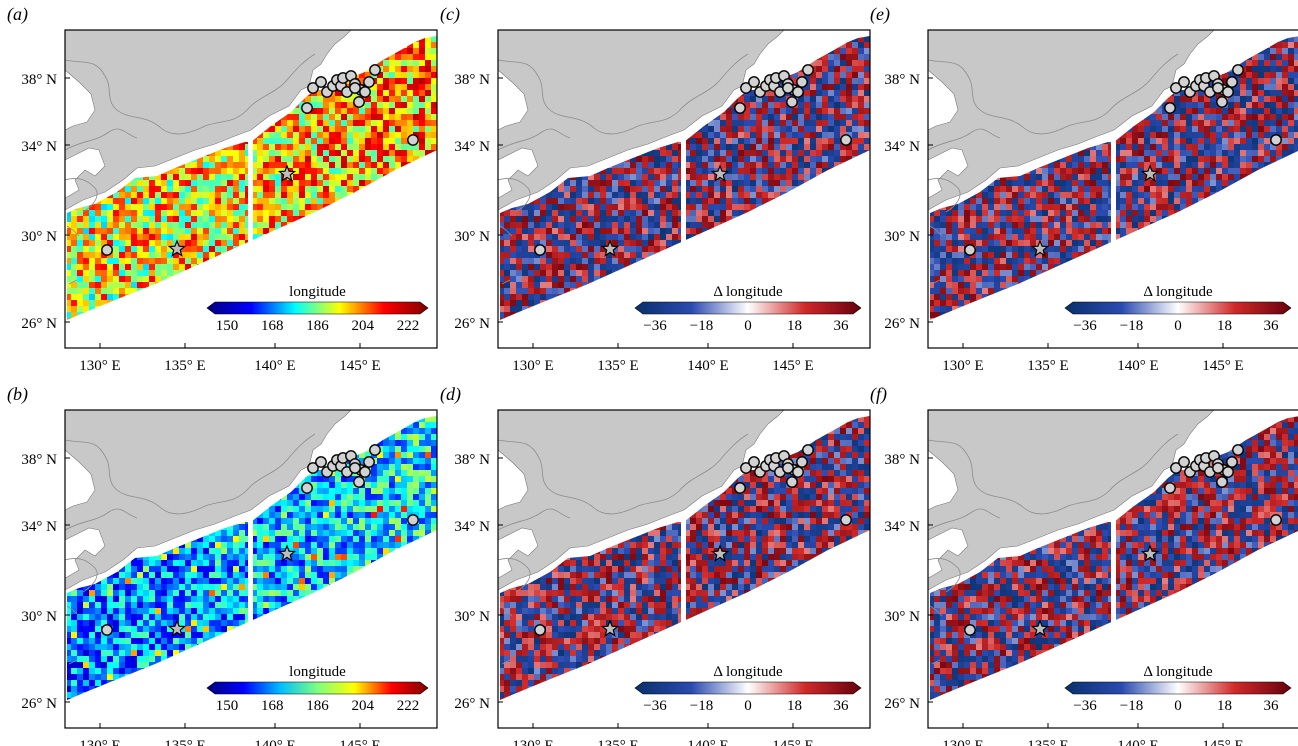  What do you see at coordinates (1178, 706) in the screenshot?
I see `colorbar-tick-label: 0` at bounding box center [1178, 706].